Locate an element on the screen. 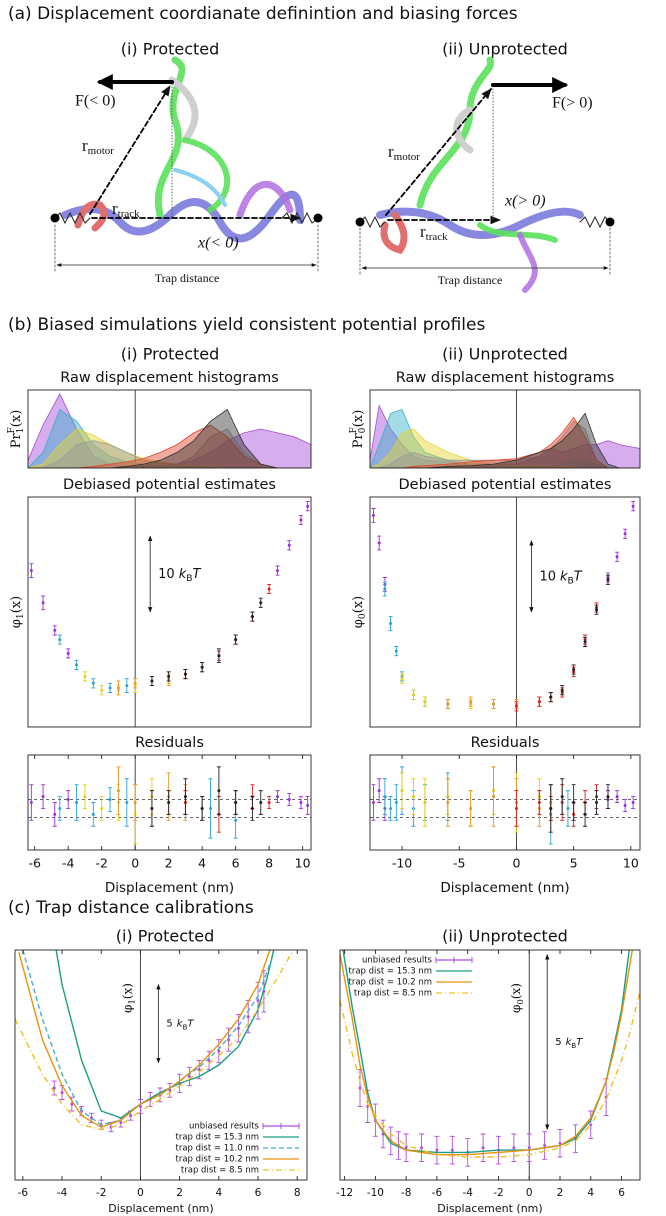 Image resolution: width=666 pixels, height=1216 pixels. label-part: 0 is located at coordinates (363, 616).